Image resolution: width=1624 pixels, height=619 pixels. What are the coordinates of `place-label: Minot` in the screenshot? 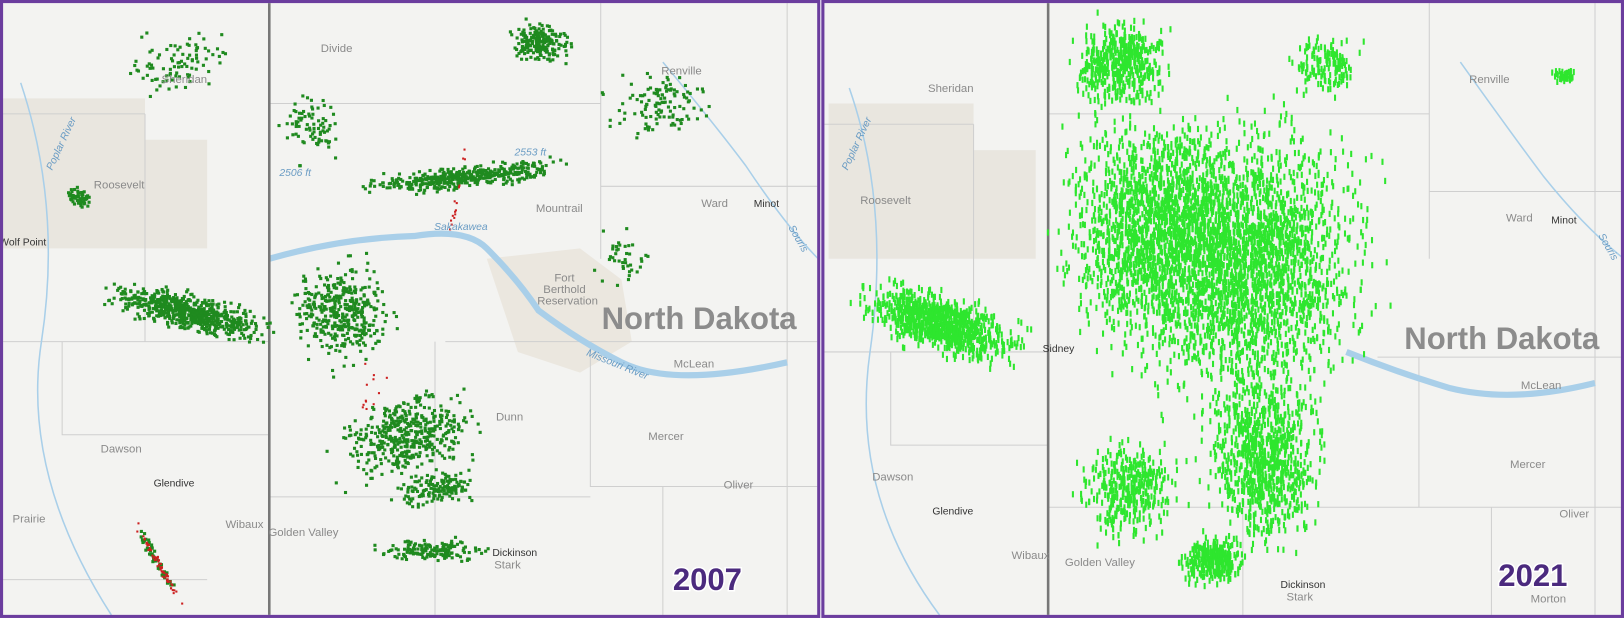 It's located at (766, 204).